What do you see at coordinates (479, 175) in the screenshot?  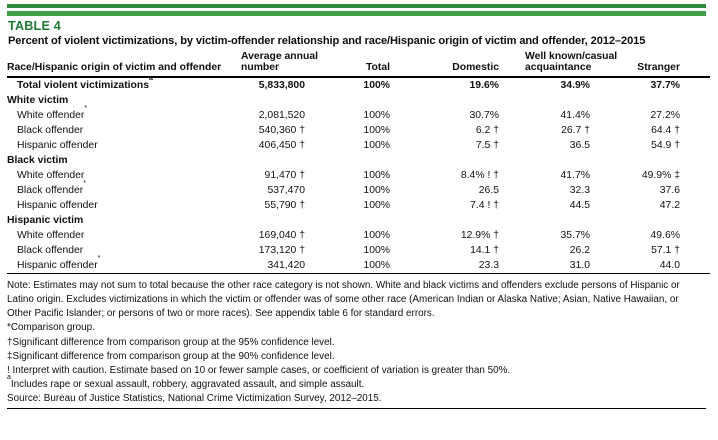 I see `cell-value: 8.4% ! †` at bounding box center [479, 175].